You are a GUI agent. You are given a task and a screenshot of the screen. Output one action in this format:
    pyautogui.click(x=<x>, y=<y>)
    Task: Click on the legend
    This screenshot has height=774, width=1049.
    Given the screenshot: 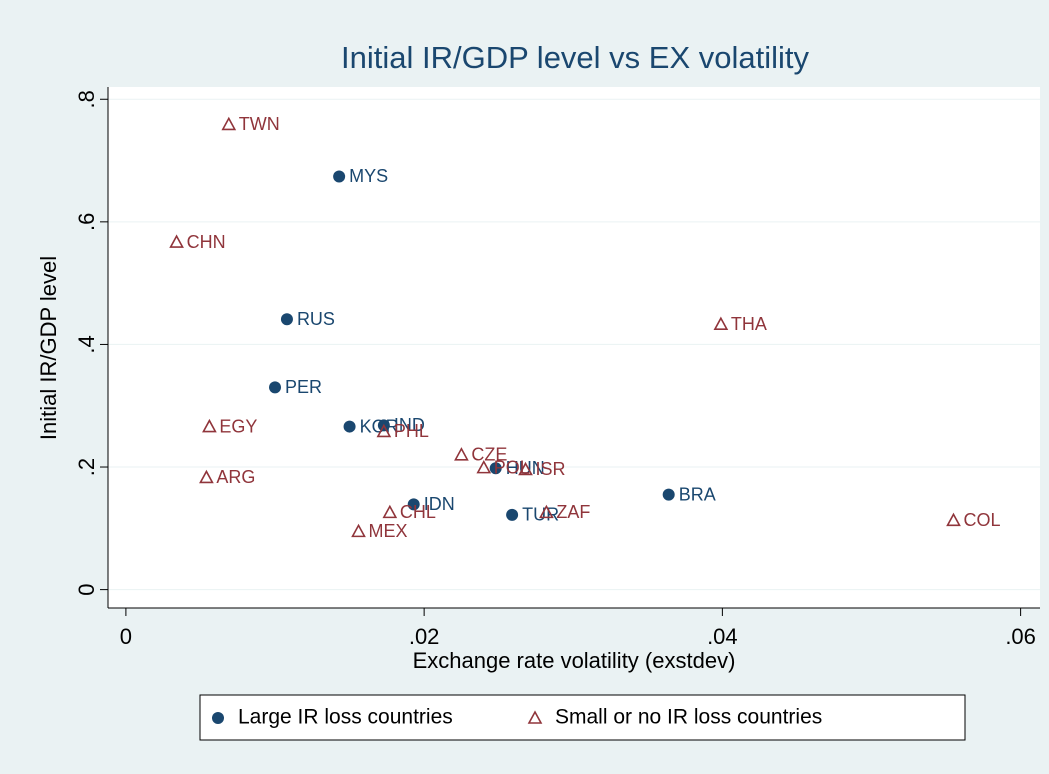 What is the action you would take?
    pyautogui.click(x=582, y=717)
    